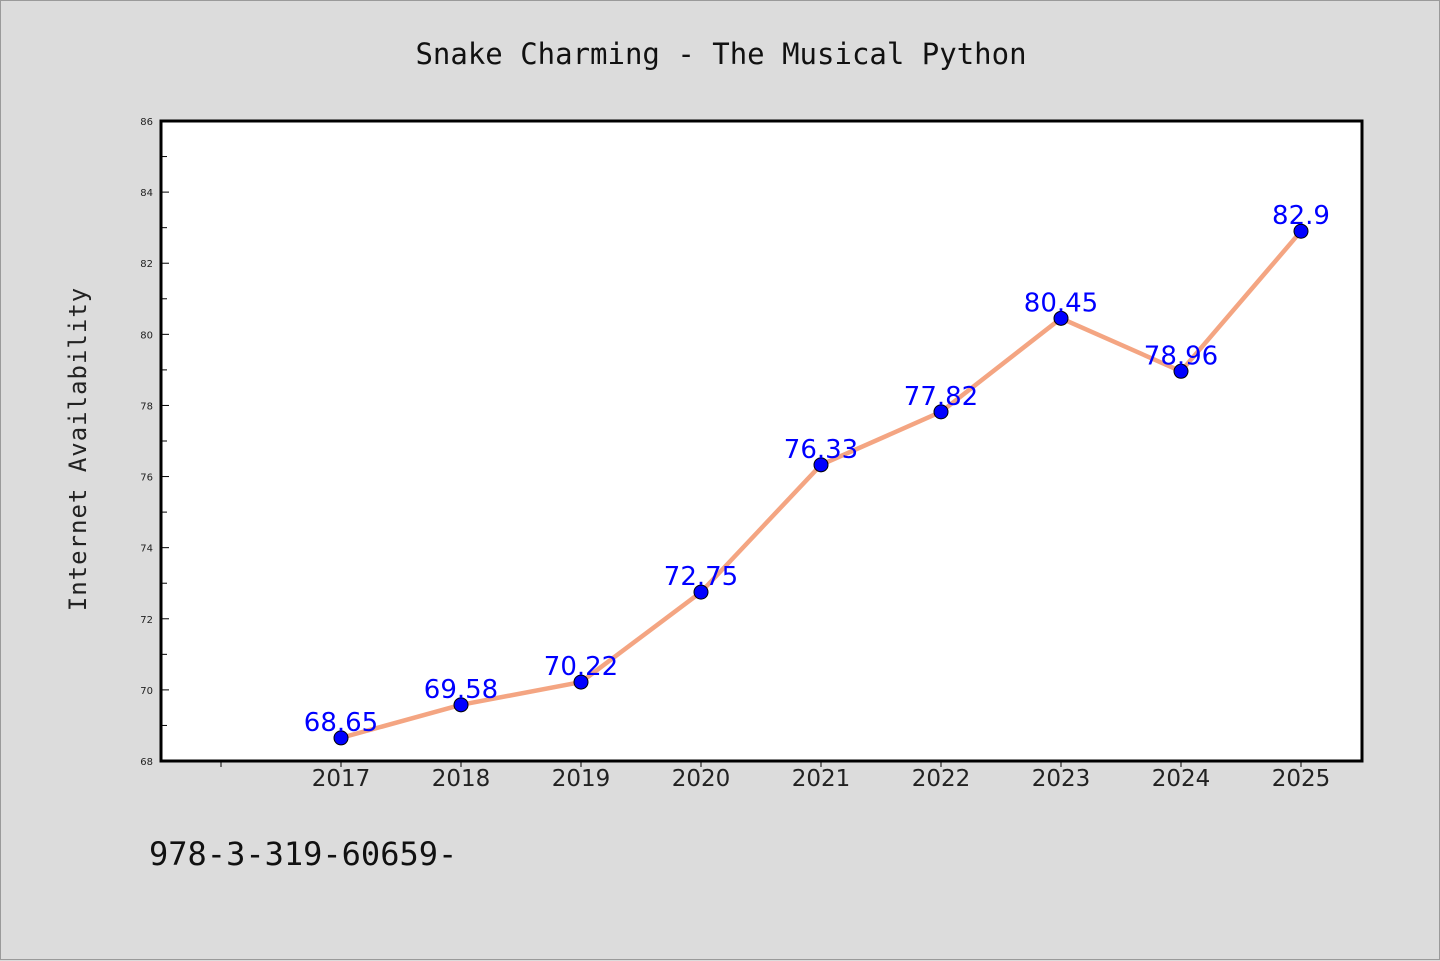 The image size is (1440, 961). What do you see at coordinates (146, 264) in the screenshot?
I see `y-tick-label: 82` at bounding box center [146, 264].